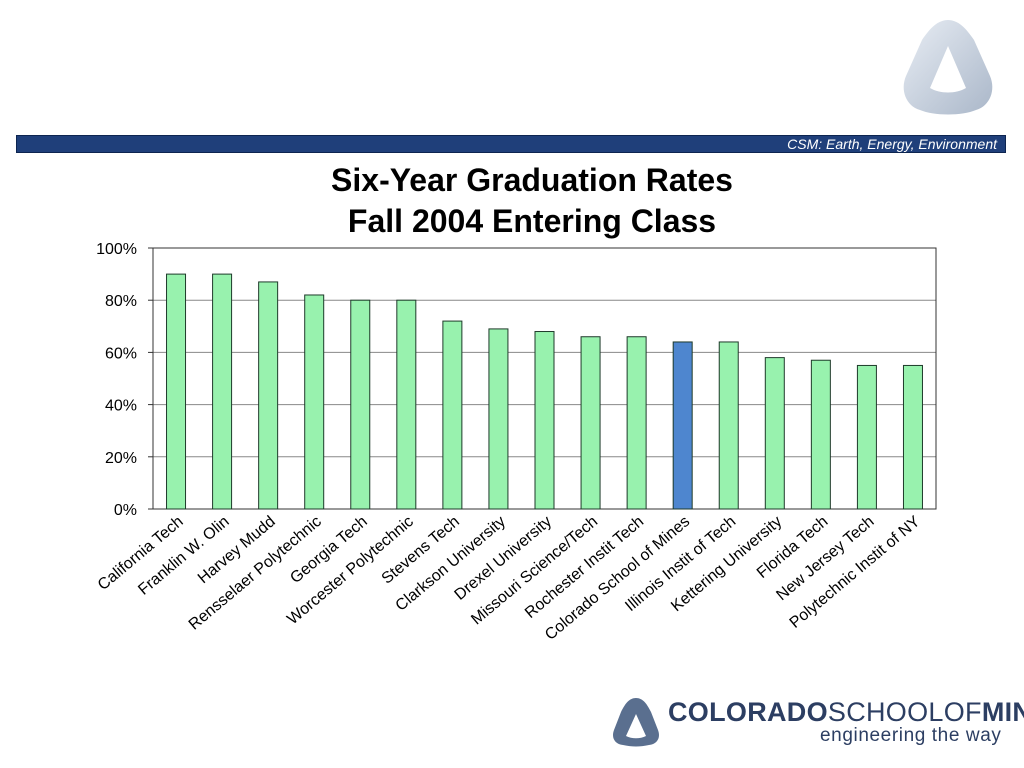 This screenshot has height=768, width=1024. Describe the element at coordinates (682, 425) in the screenshot. I see `bar-colorado-school-of-mines` at that location.